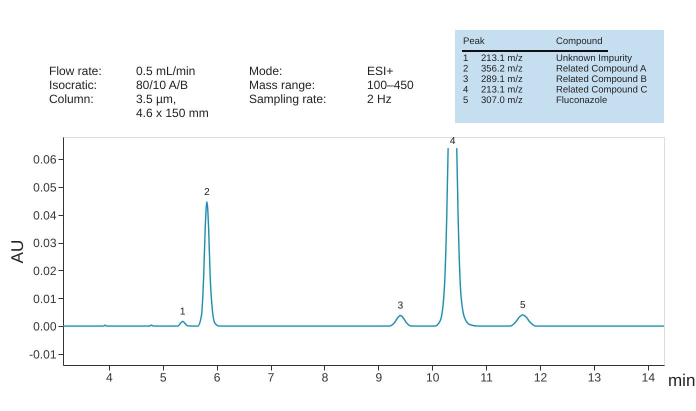  I want to click on text: 5, so click(465, 100).